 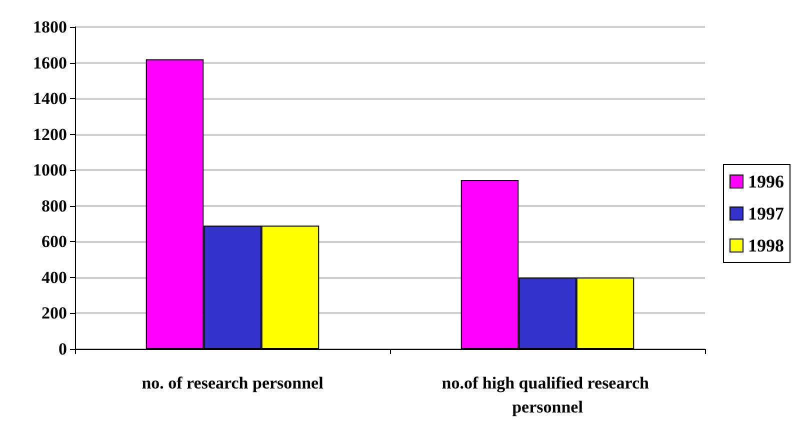 I want to click on y-tick-label: 800, so click(x=54, y=206).